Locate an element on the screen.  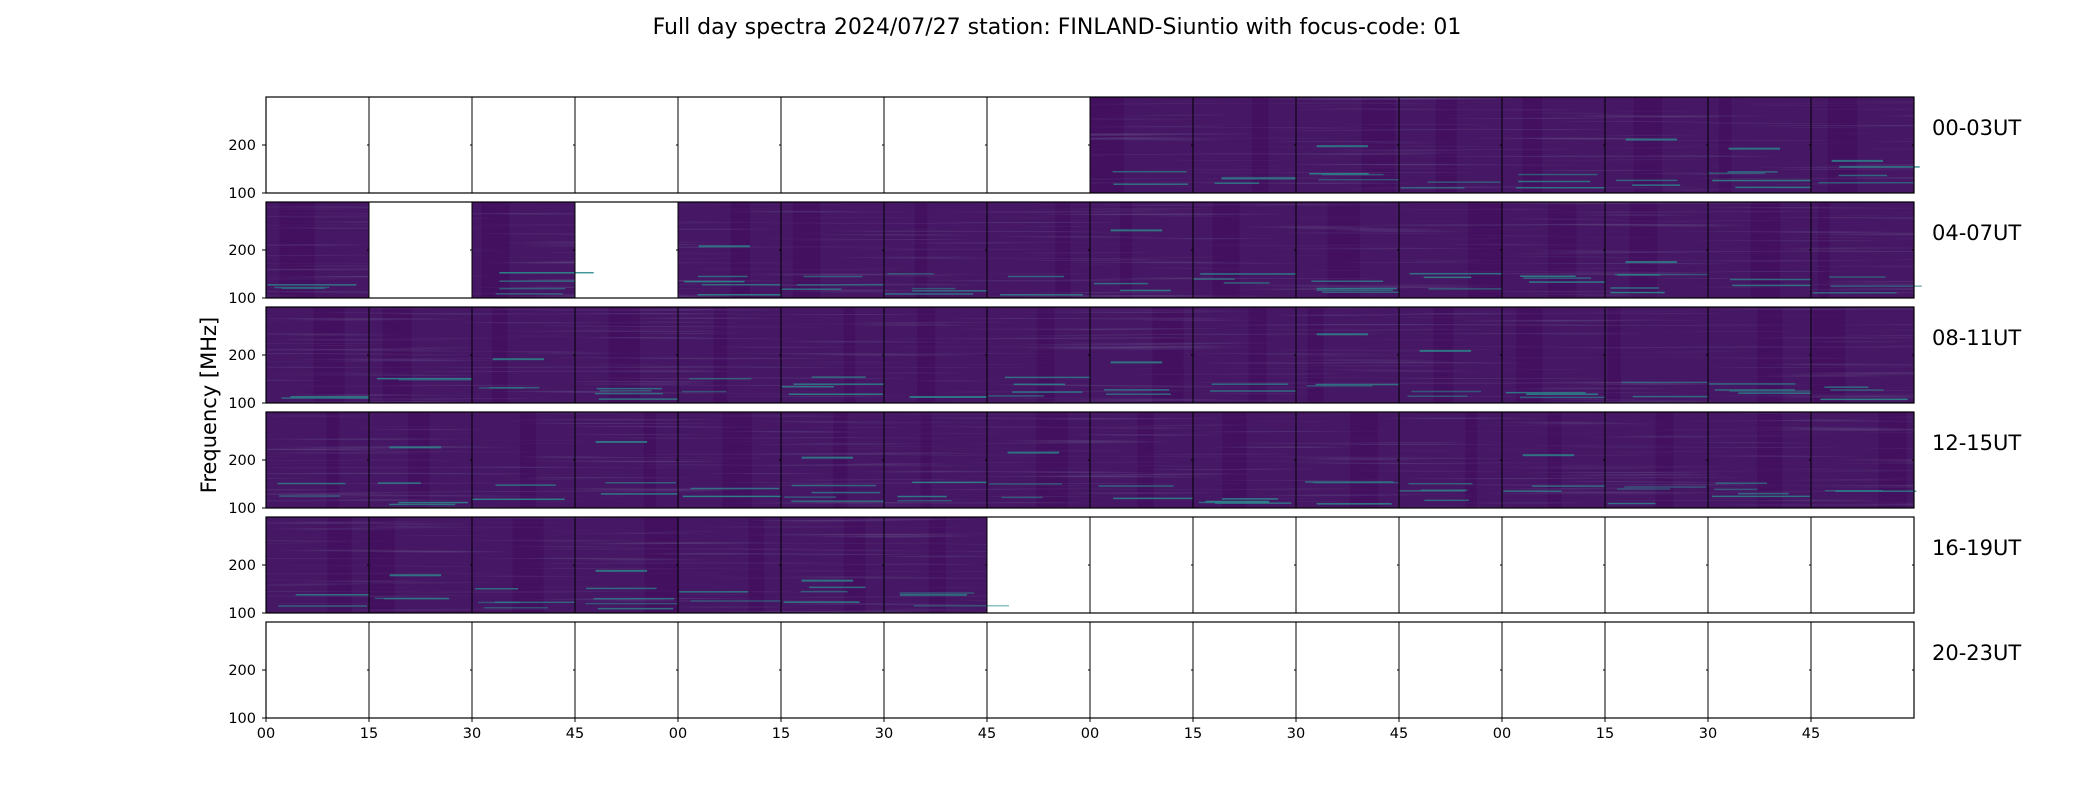
spectra-row: 200 100 00-03UT is located at coordinates (1124, 149).